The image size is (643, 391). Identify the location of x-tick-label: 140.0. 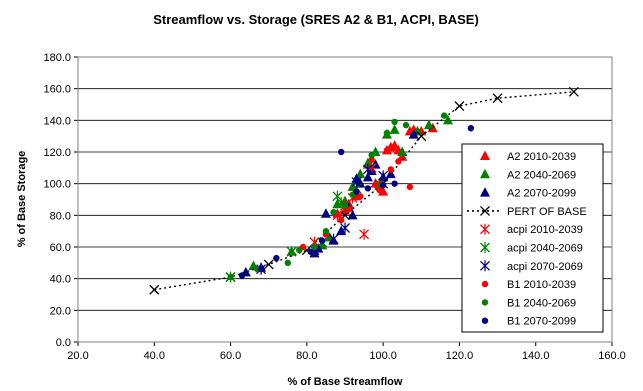
(536, 356).